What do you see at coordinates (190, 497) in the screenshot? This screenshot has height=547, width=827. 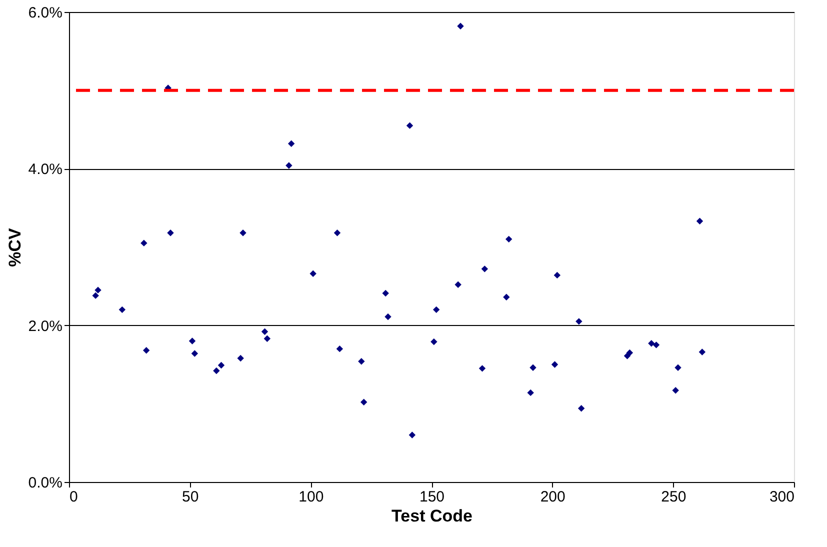 I see `x-tick-label: 50` at bounding box center [190, 497].